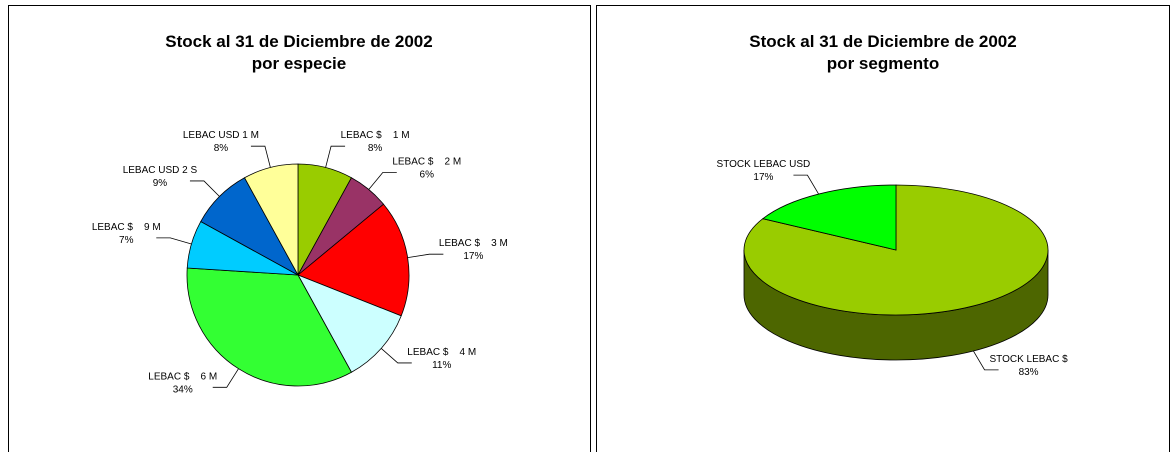 The image size is (1174, 452). What do you see at coordinates (160, 170) in the screenshot?
I see `data-label-name: LEBAC USD 2 S` at bounding box center [160, 170].